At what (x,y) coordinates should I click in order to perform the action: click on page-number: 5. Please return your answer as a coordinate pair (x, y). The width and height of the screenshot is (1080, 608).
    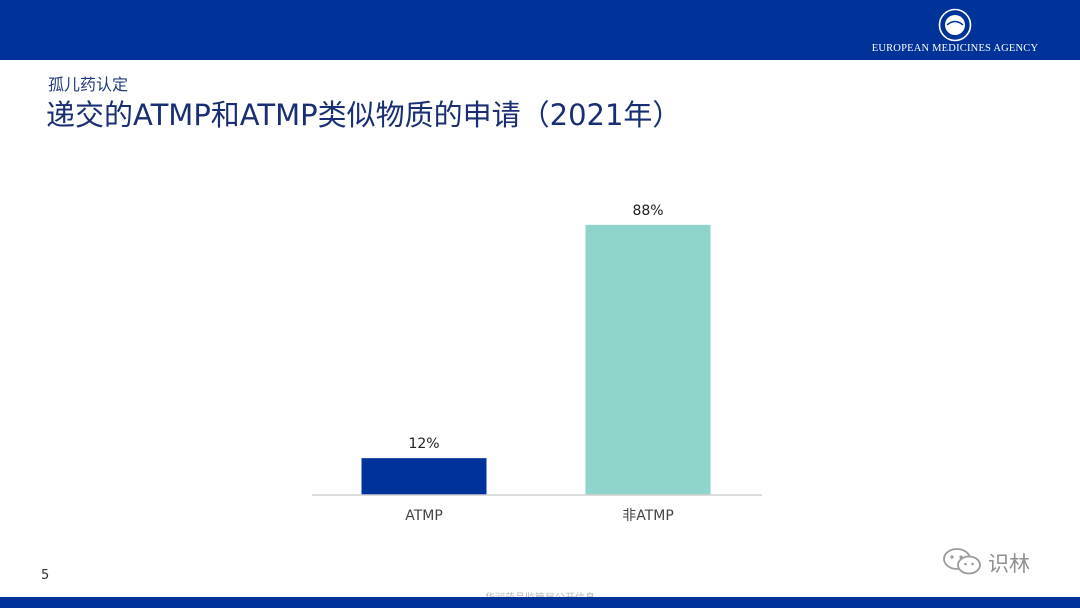
    Looking at the image, I should click on (45, 575).